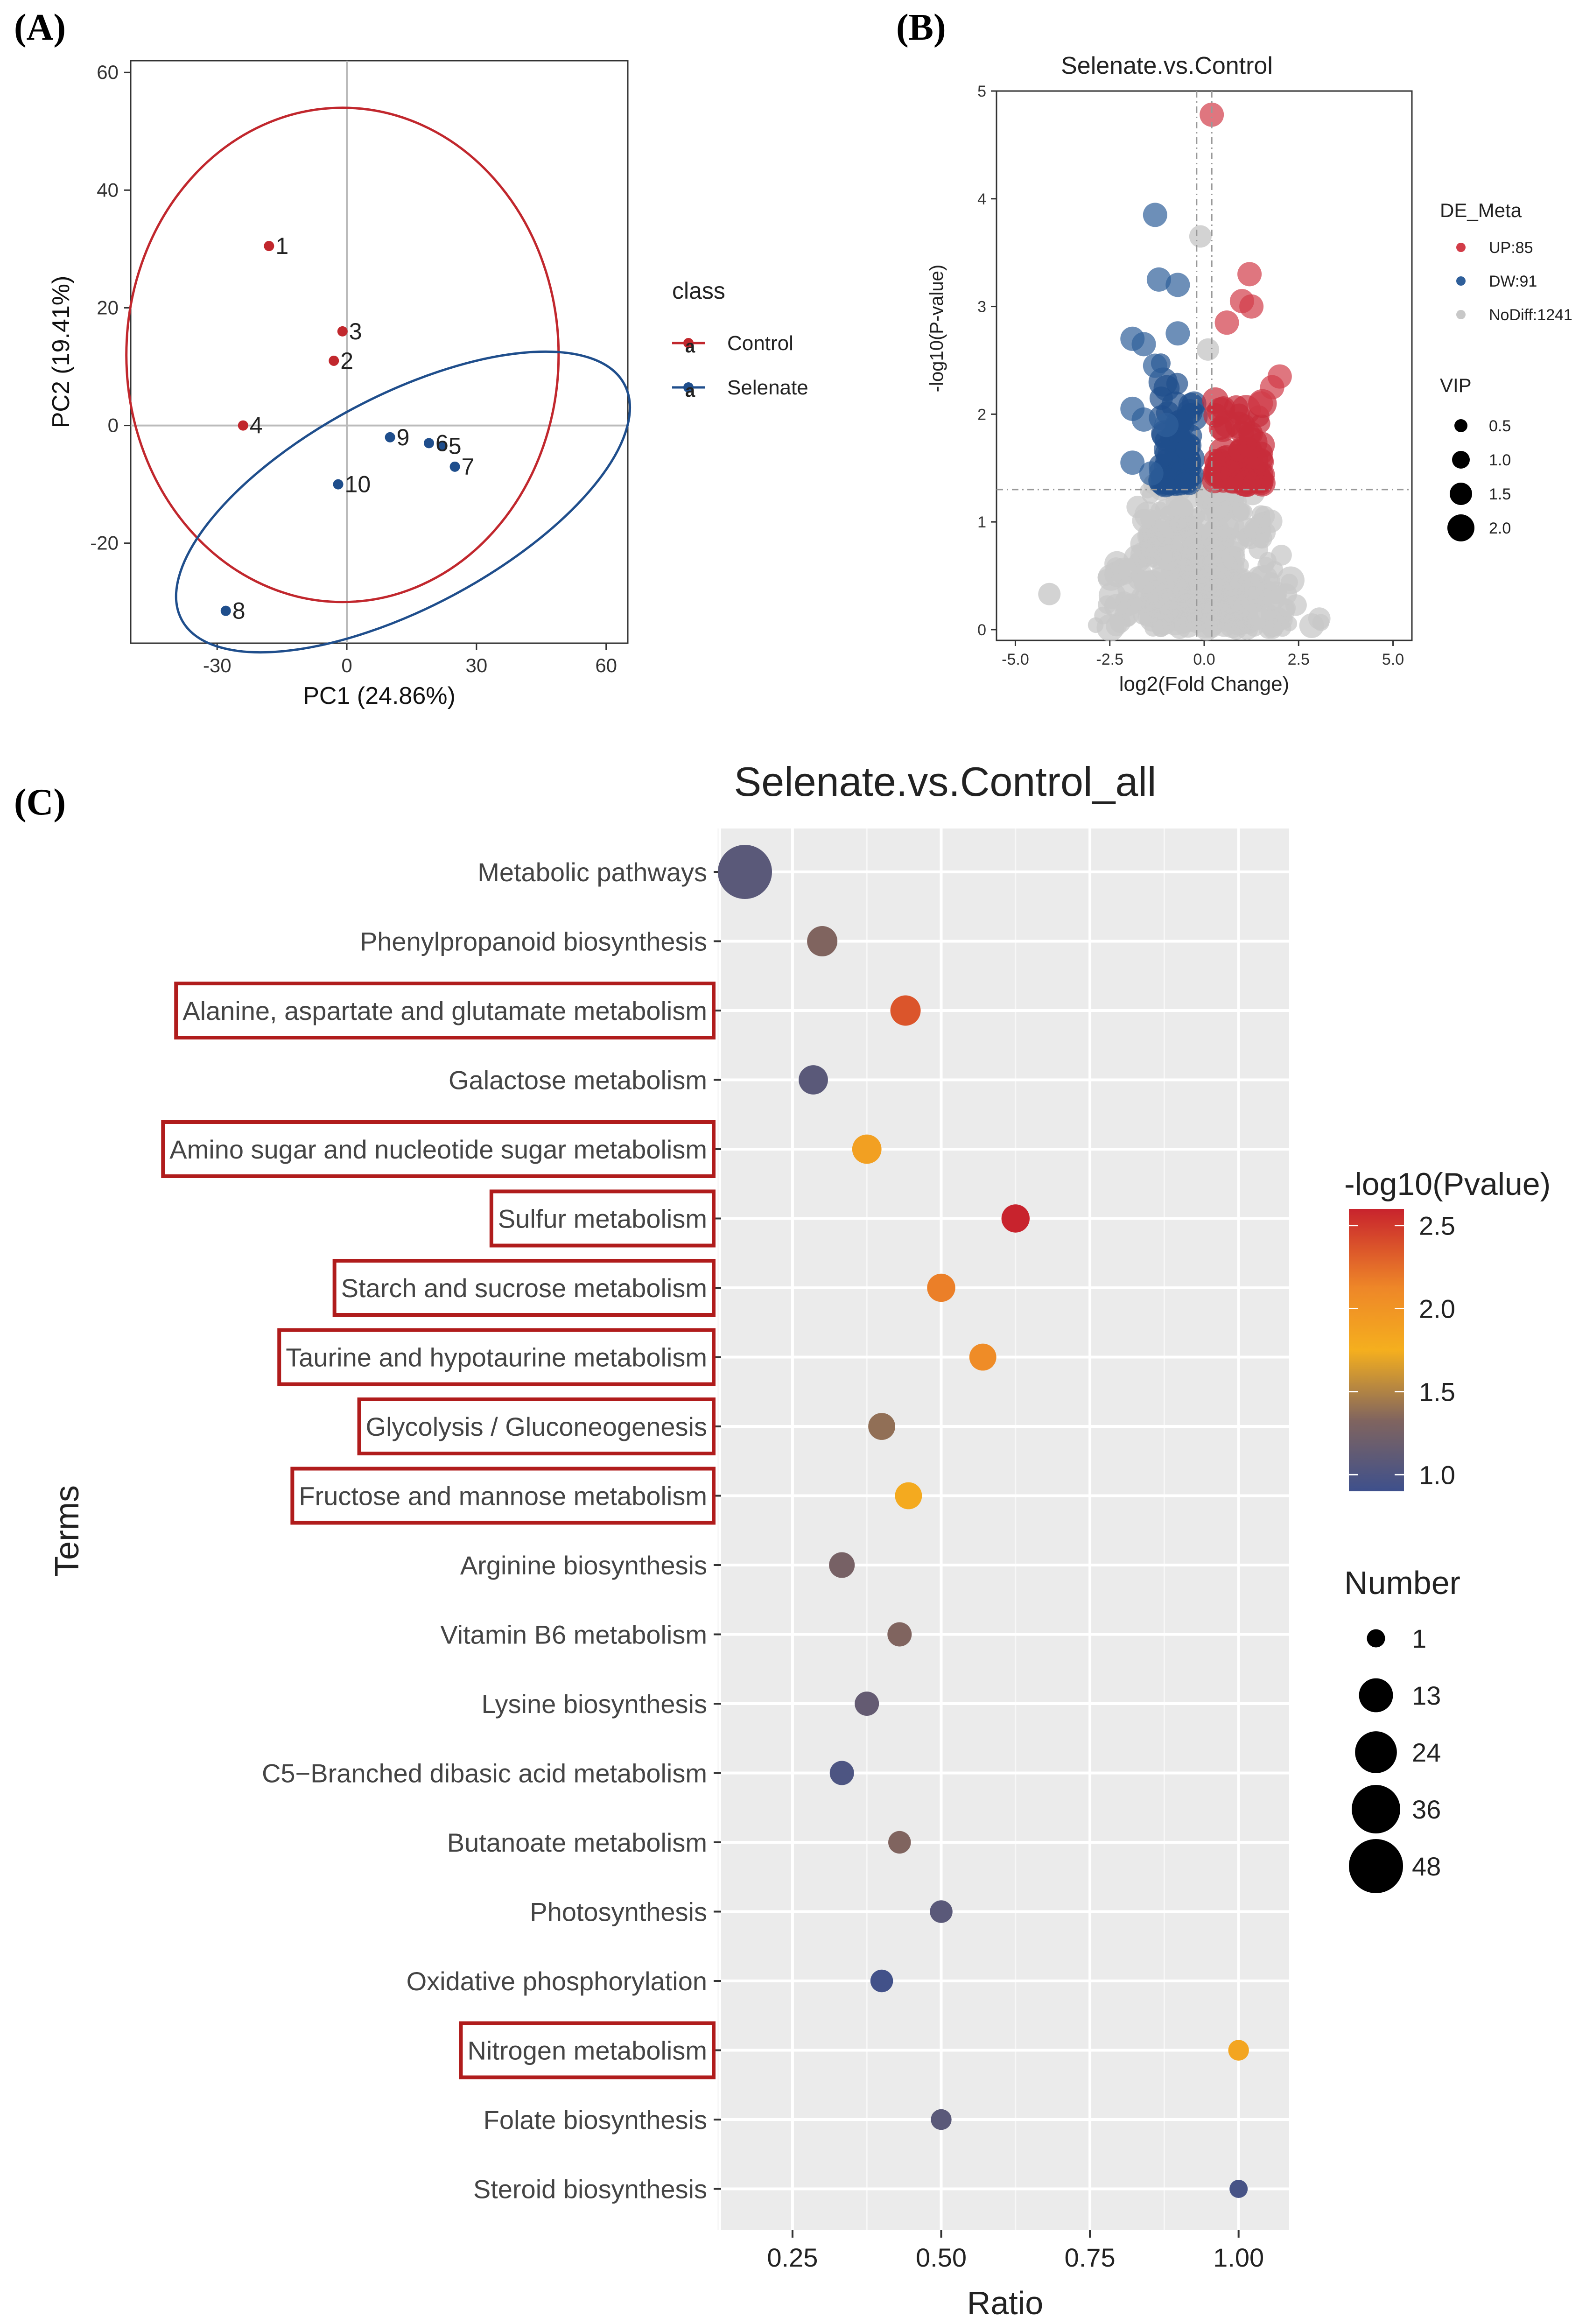 This screenshot has width=1593, height=2324. Describe the element at coordinates (1437, 1309) in the screenshot. I see `color-legend-label: 2.0` at that location.